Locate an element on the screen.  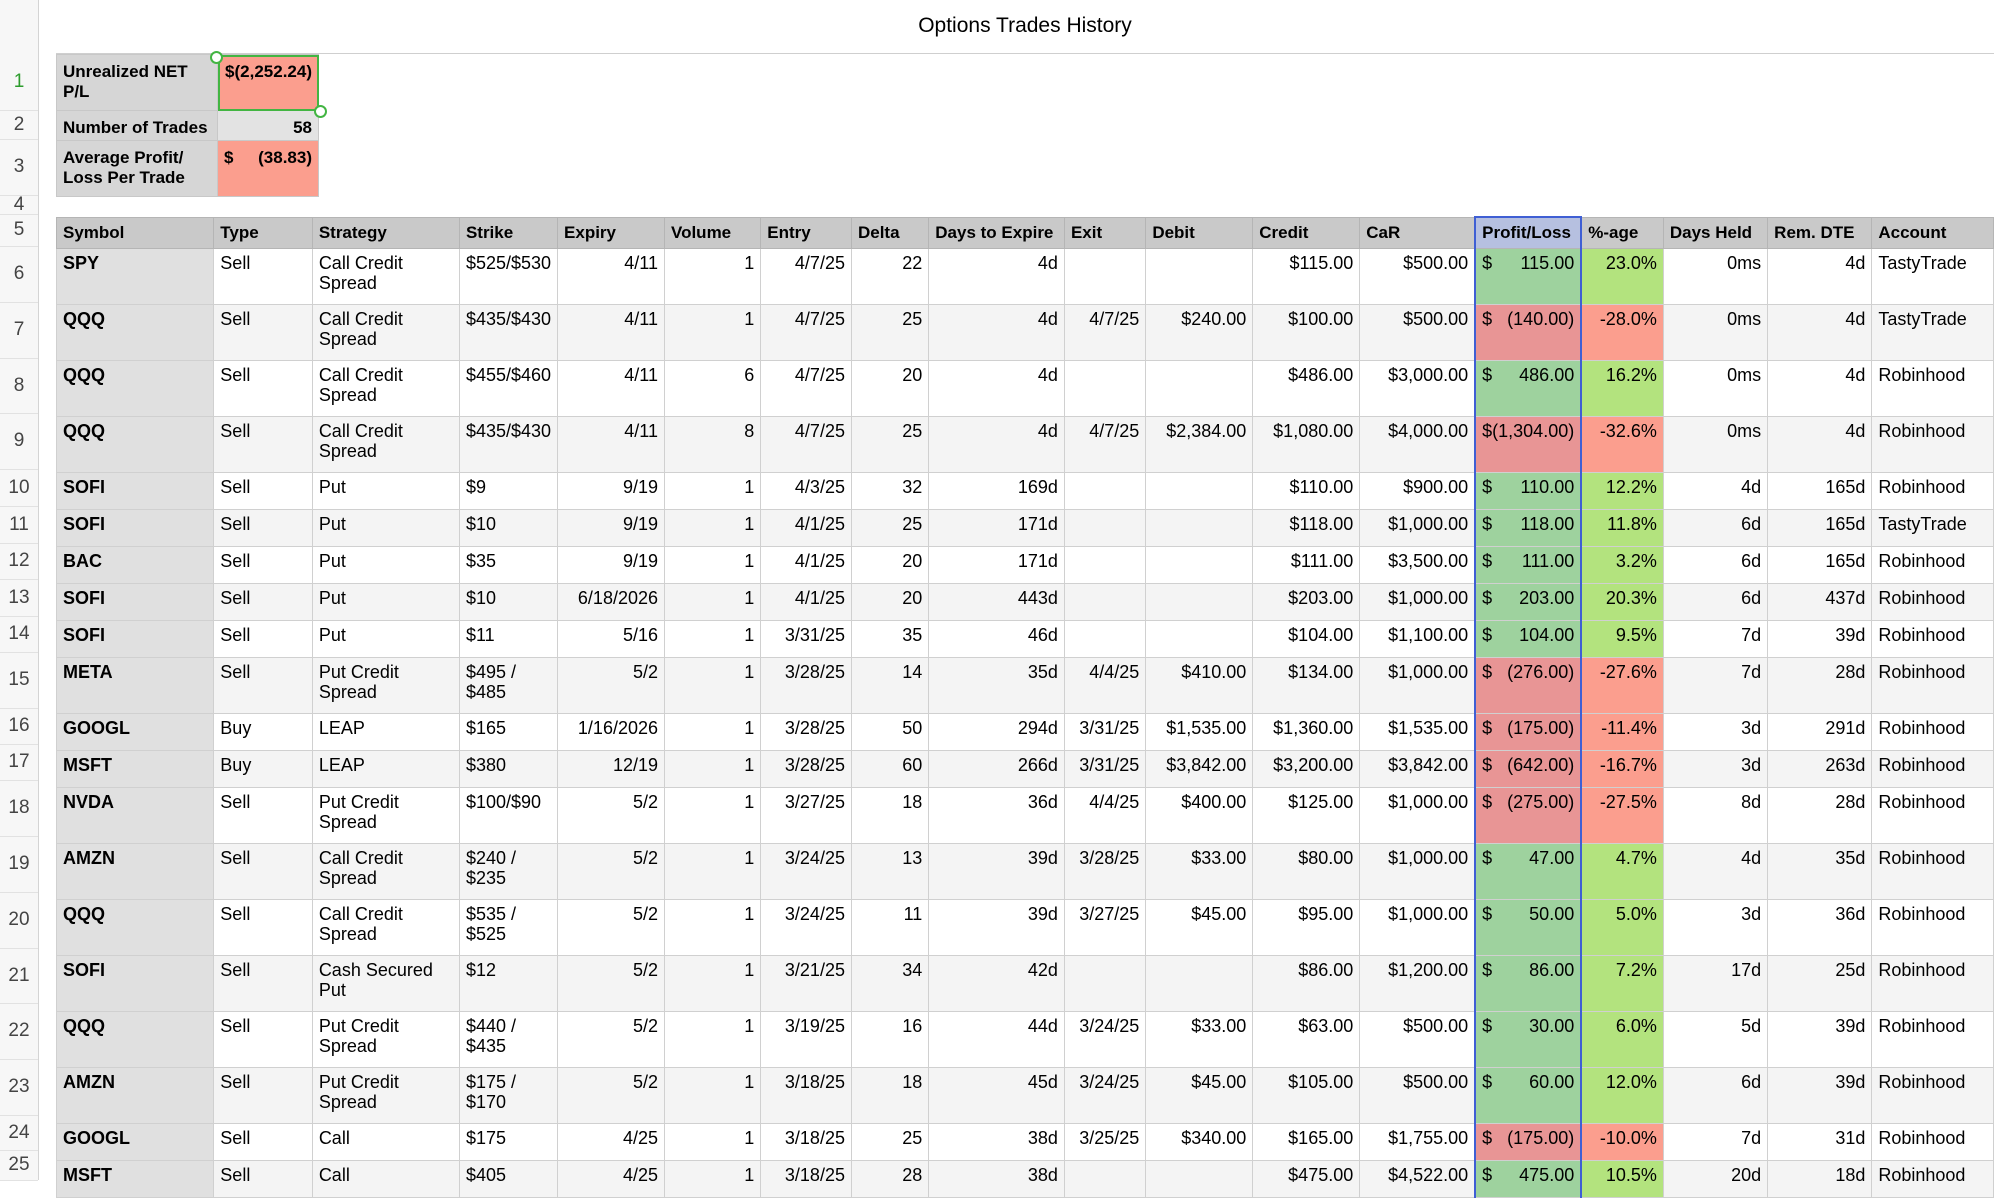
cell-pct: 12.2% is located at coordinates (1622, 491).